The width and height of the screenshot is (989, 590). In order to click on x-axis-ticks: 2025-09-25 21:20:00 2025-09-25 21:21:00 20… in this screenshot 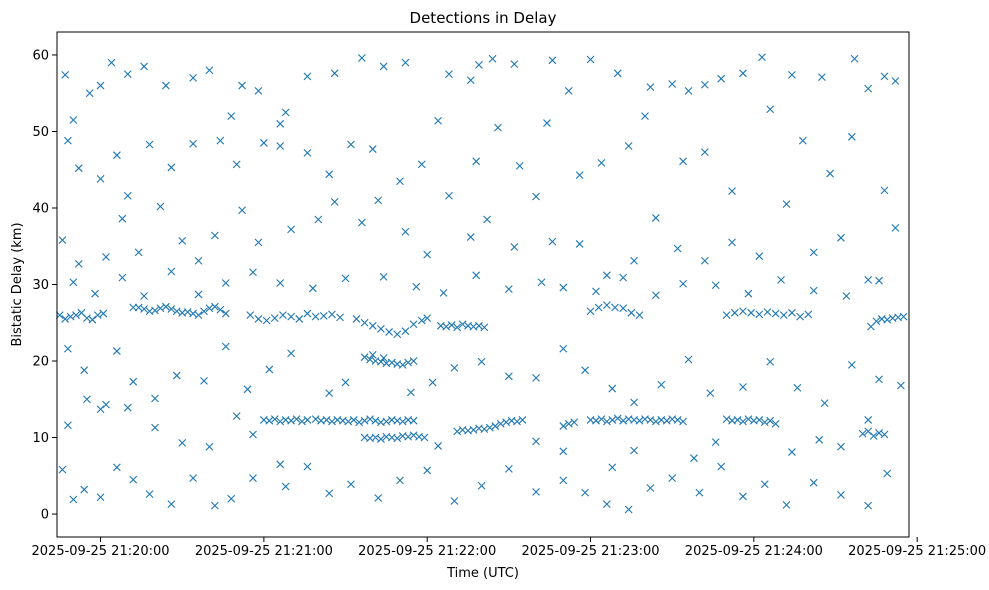, I will do `click(509, 548)`.